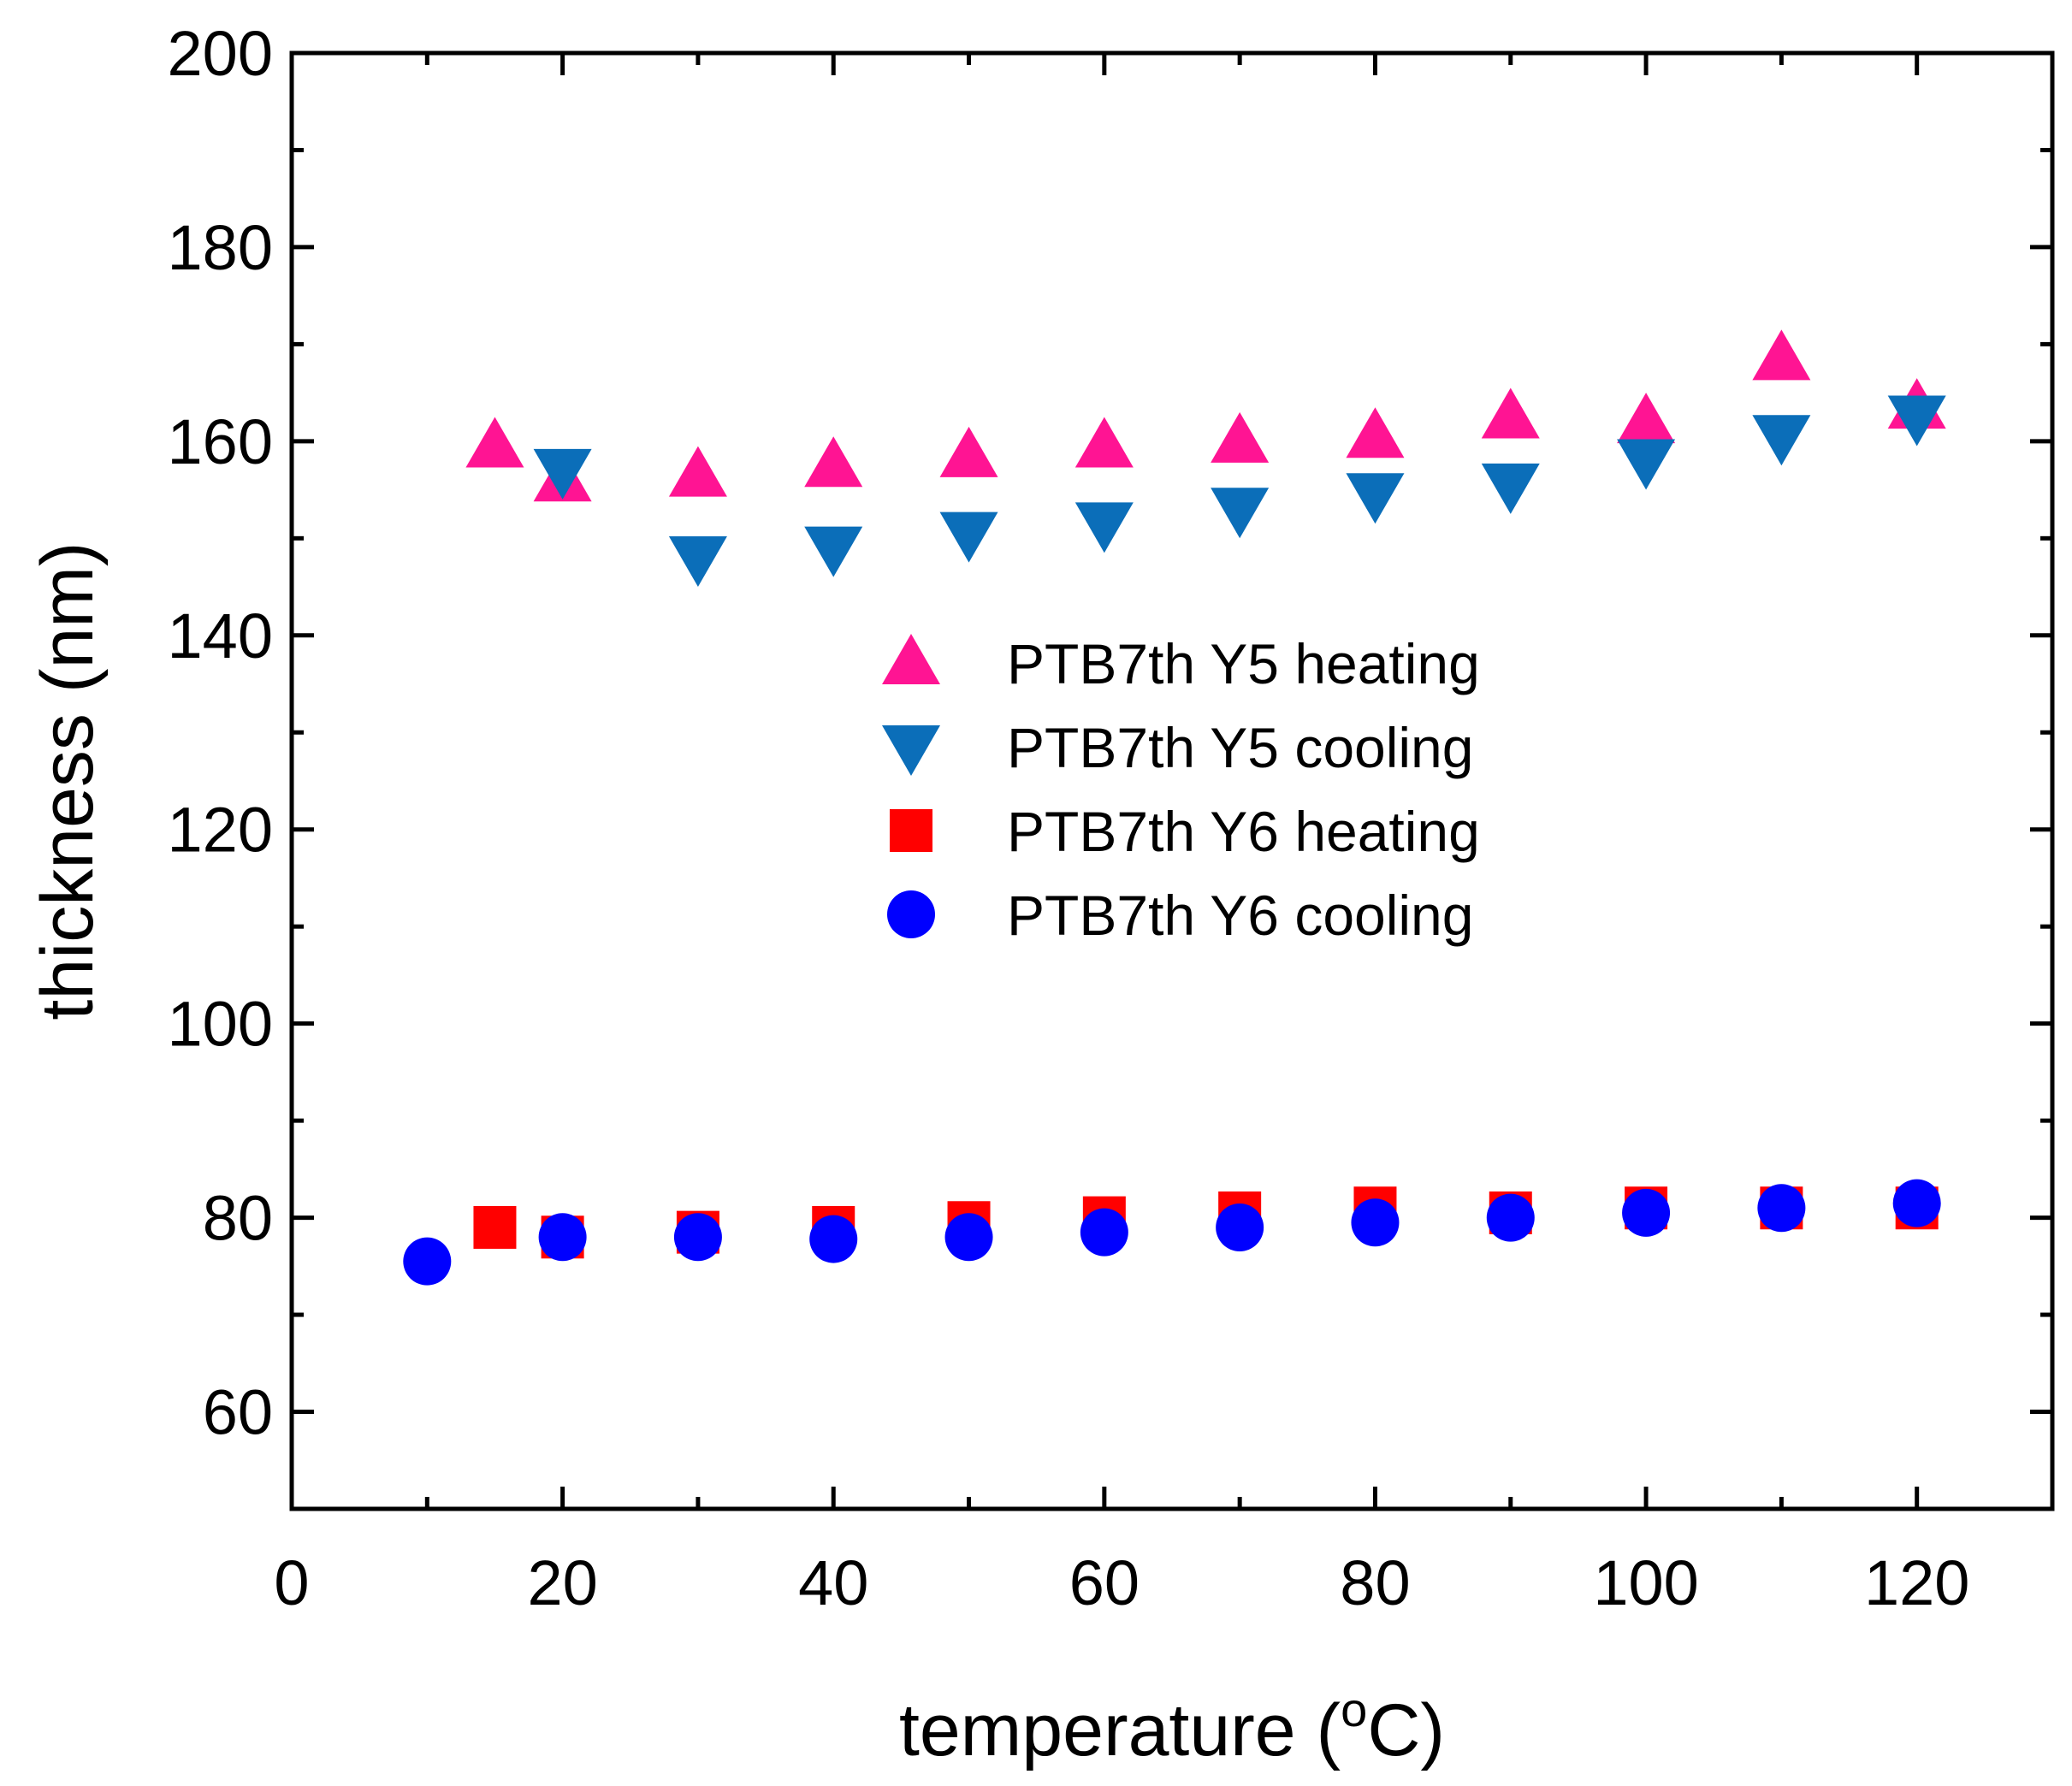 Image resolution: width=2072 pixels, height=1786 pixels. I want to click on y-axis-title: thickness (nm), so click(68, 781).